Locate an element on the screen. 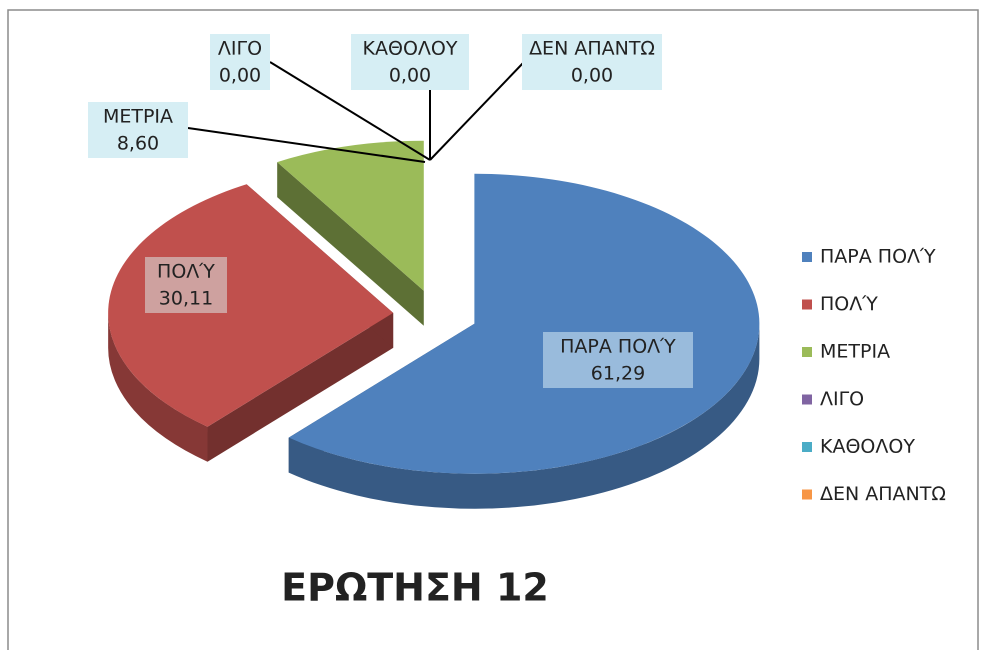 The height and width of the screenshot is (654, 983). chart-title: ΕΡΩΤΗΣΗ 12 is located at coordinates (415, 588).